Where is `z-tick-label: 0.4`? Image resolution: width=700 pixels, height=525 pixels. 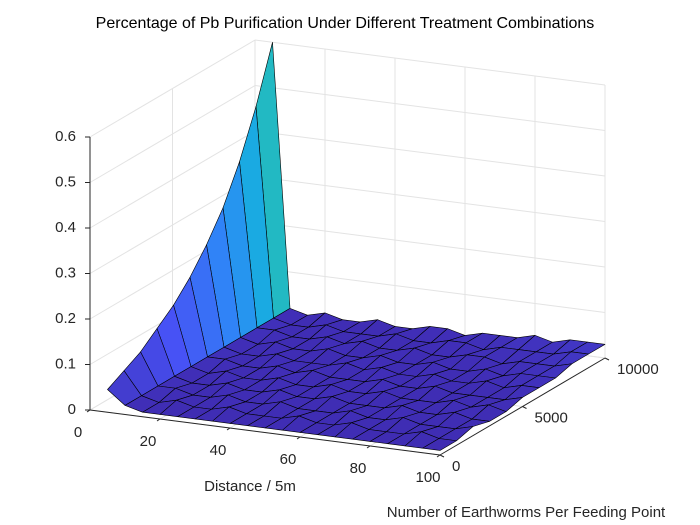
z-tick-label: 0.4 is located at coordinates (65, 227).